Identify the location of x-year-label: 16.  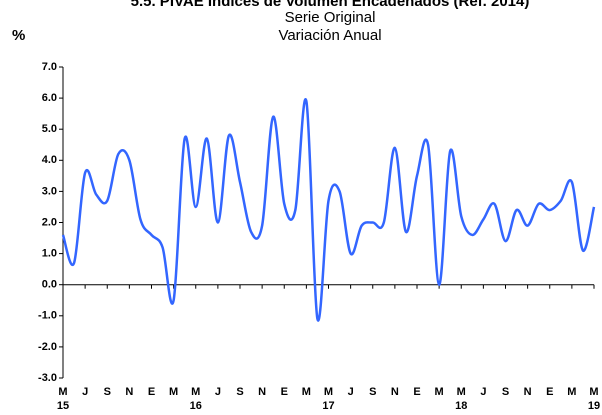
(196, 406).